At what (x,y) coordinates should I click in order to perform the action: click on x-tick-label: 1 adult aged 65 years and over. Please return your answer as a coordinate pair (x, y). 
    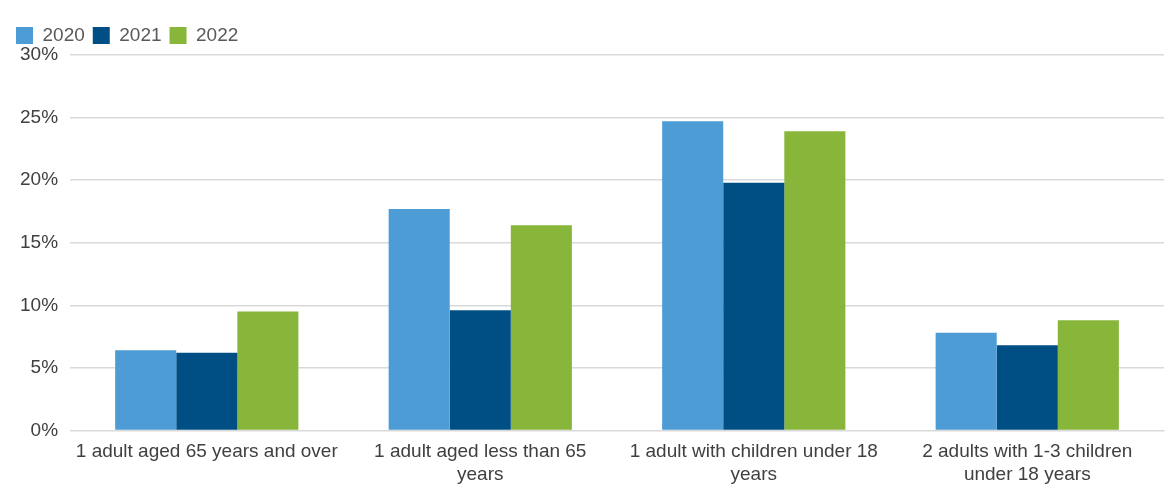
    Looking at the image, I should click on (207, 451).